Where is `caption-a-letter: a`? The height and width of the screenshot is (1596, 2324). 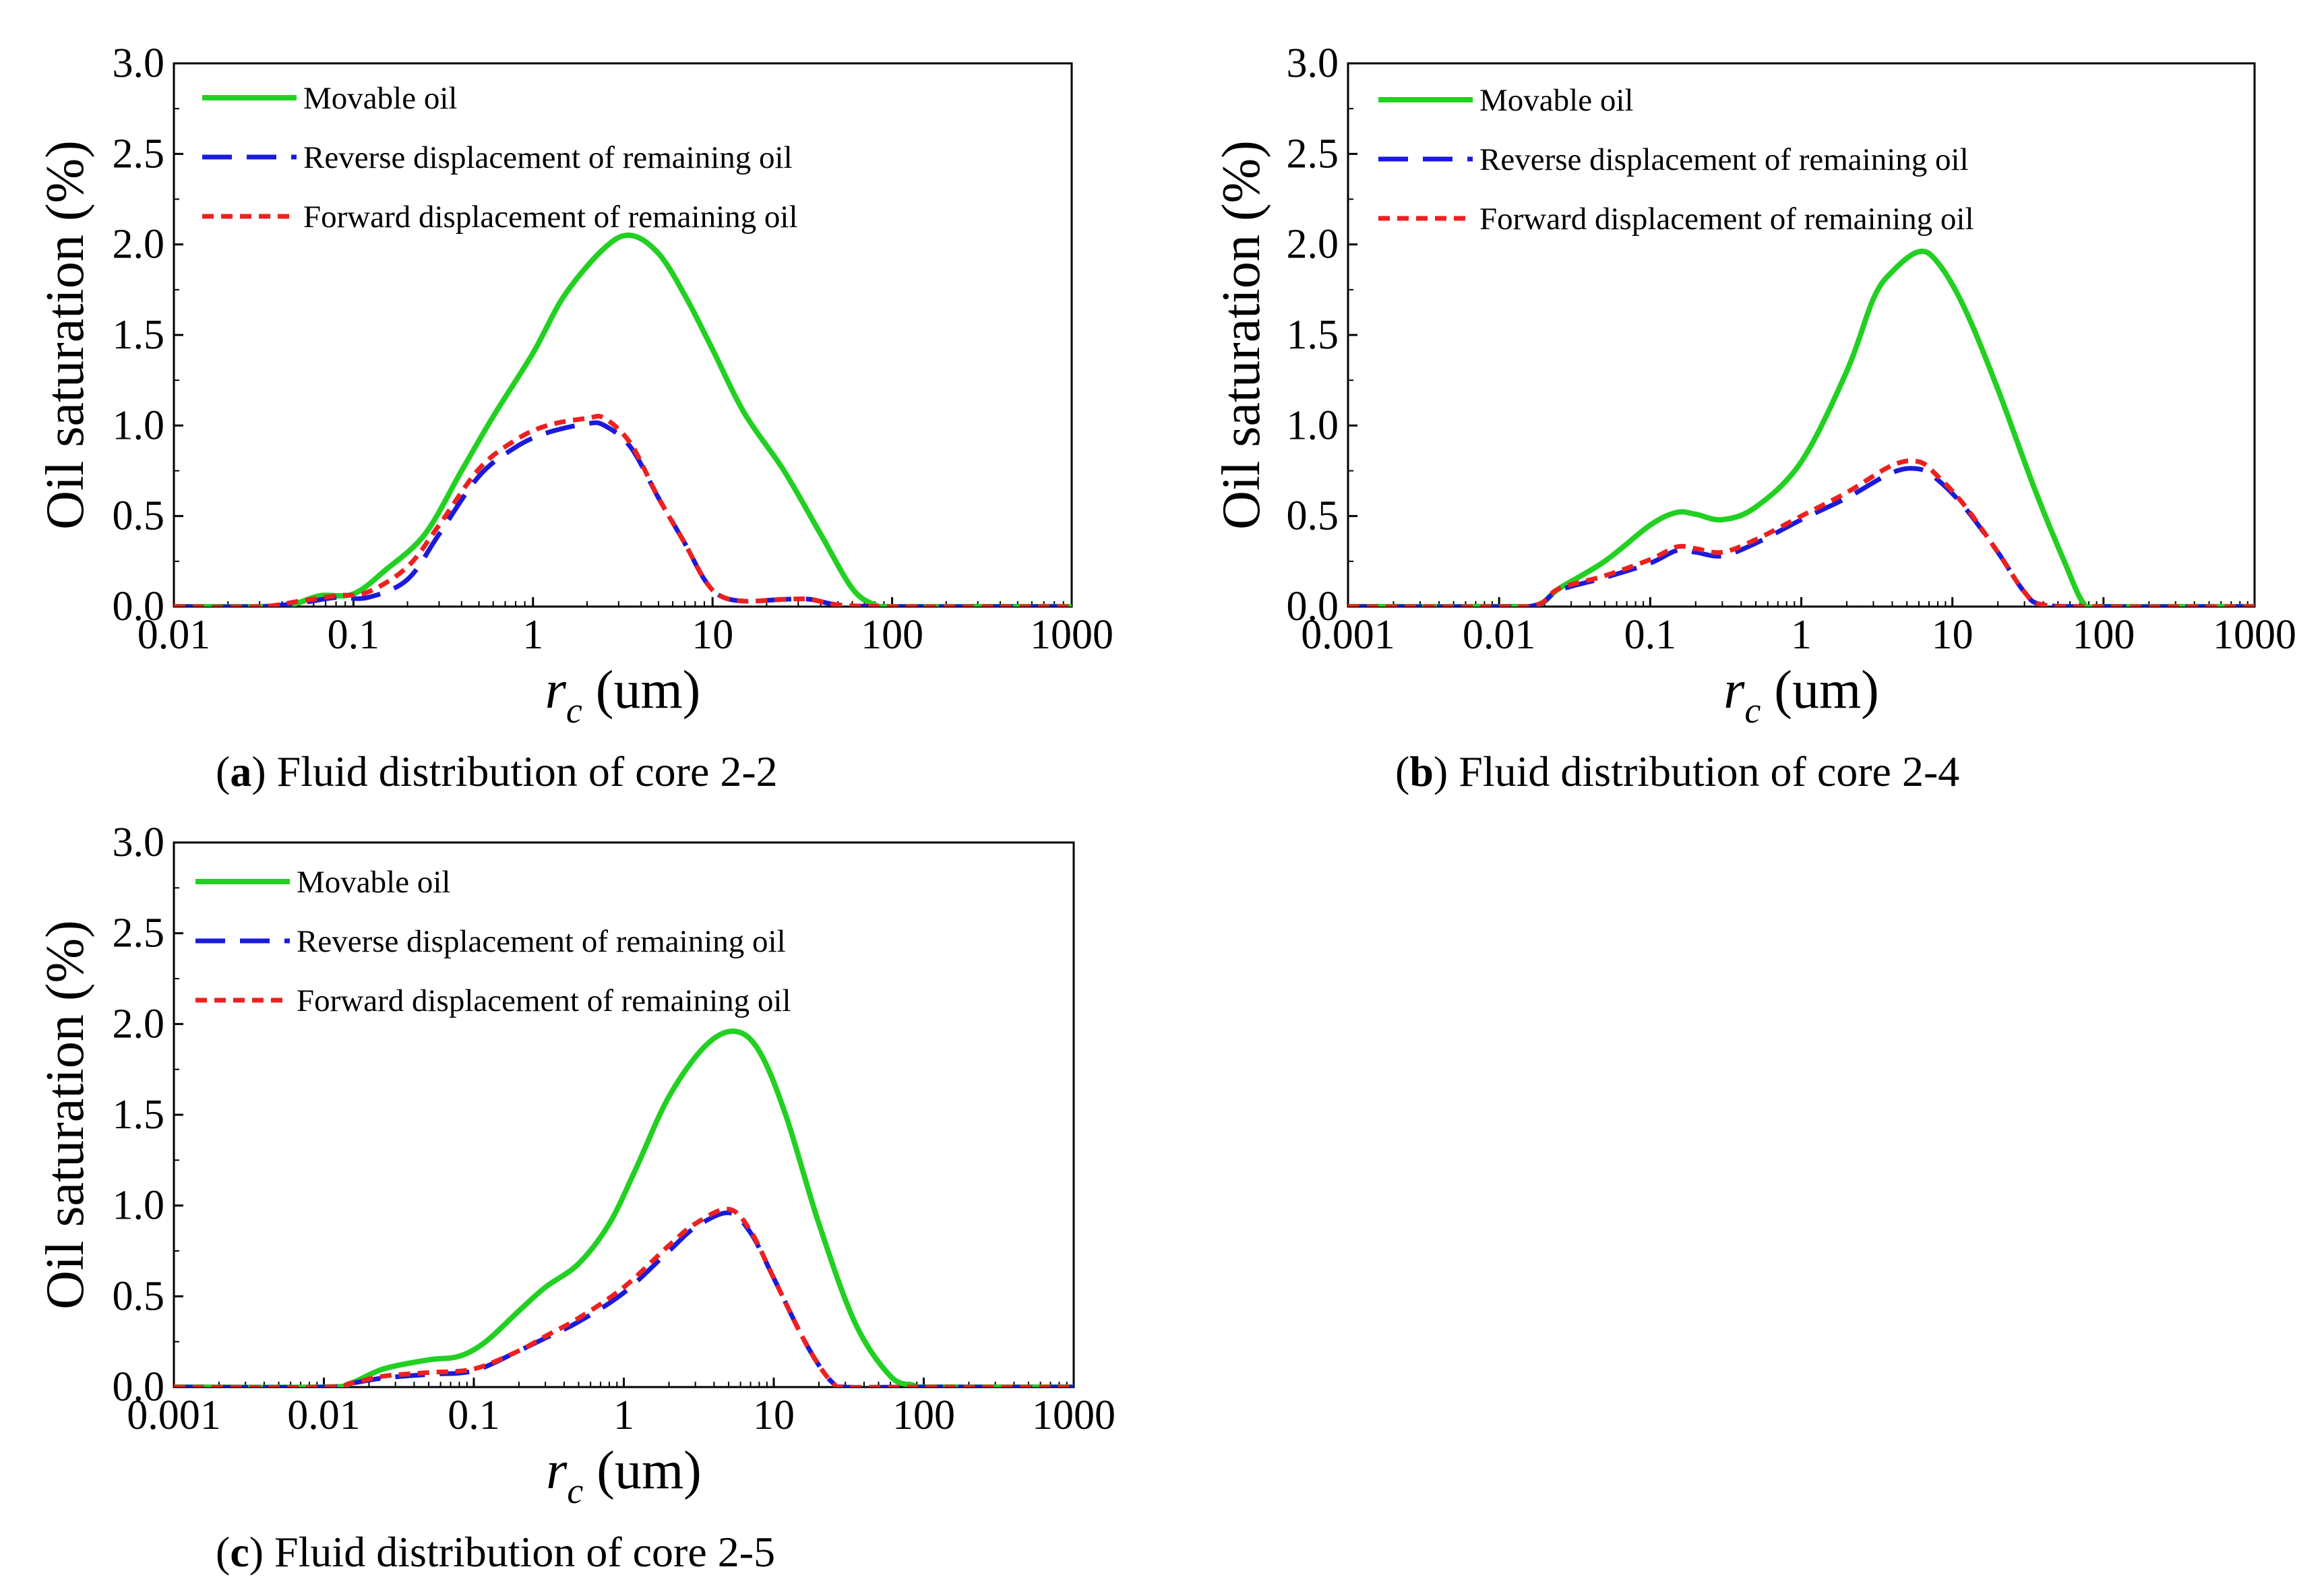 caption-a-letter: a is located at coordinates (241, 771).